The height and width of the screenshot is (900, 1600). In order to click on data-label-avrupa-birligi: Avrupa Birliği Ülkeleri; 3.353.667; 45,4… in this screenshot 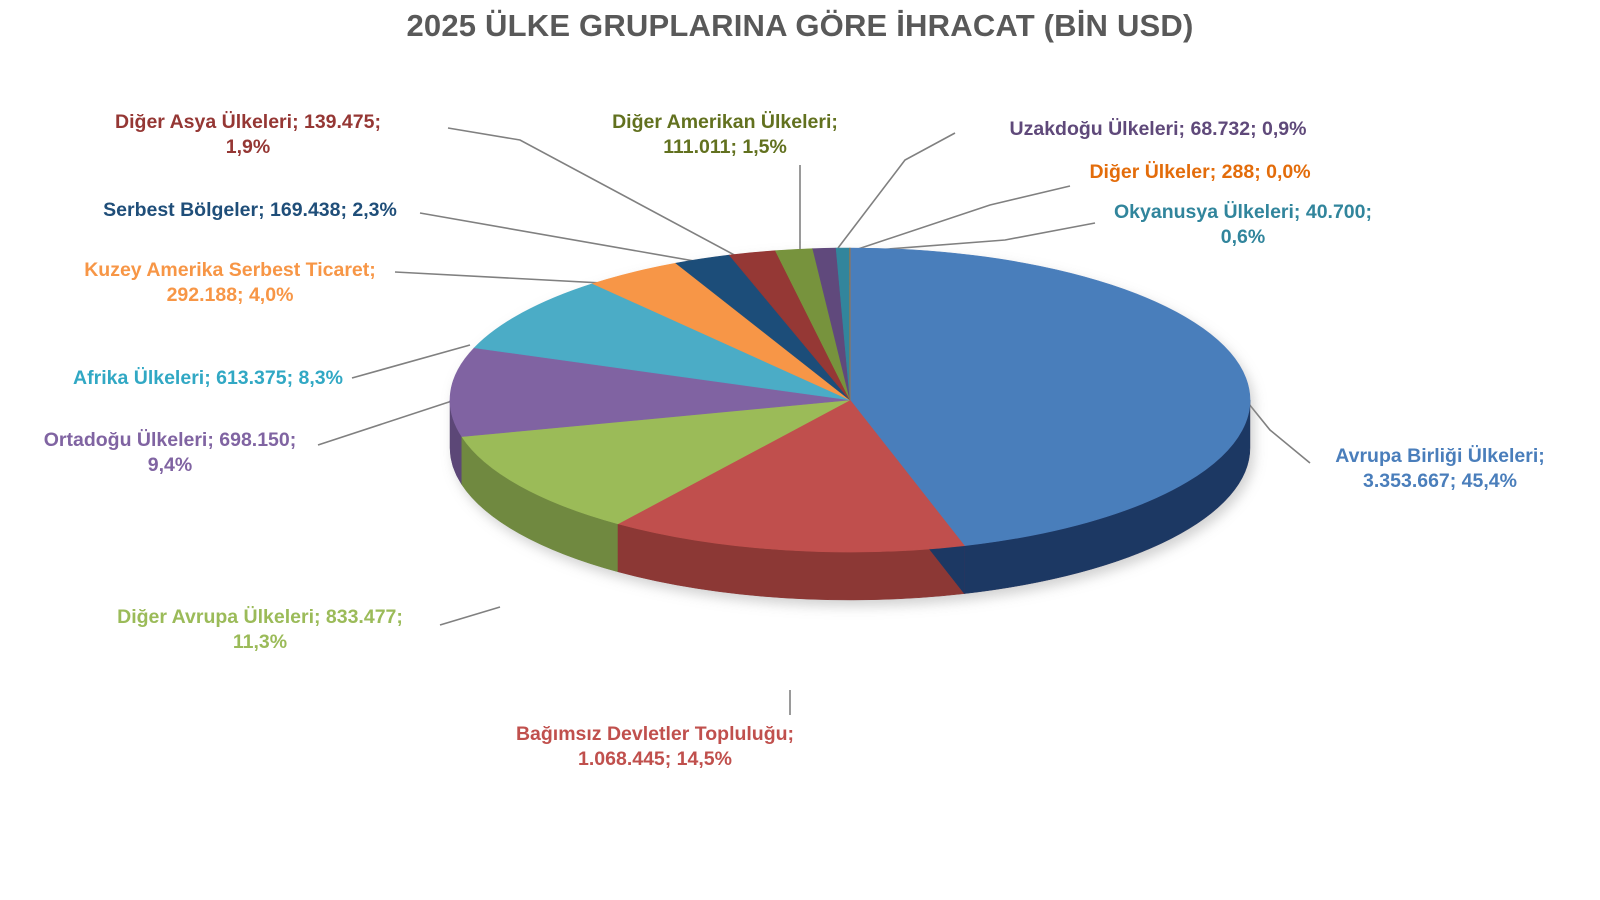, I will do `click(1440, 468)`.